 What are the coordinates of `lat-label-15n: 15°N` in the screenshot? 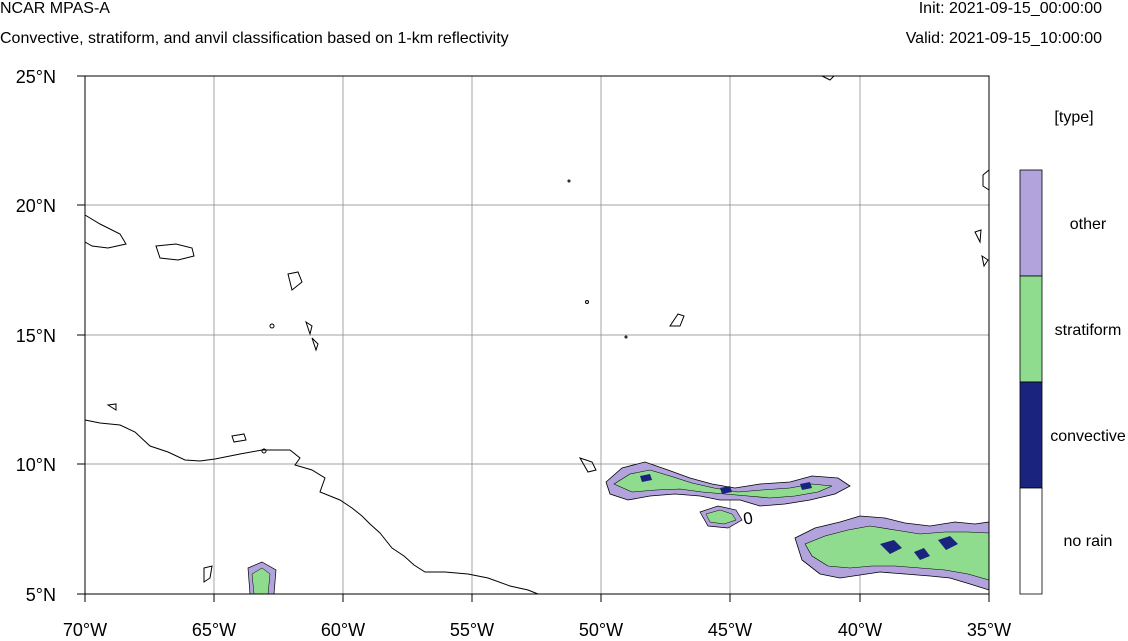 It's located at (36, 336).